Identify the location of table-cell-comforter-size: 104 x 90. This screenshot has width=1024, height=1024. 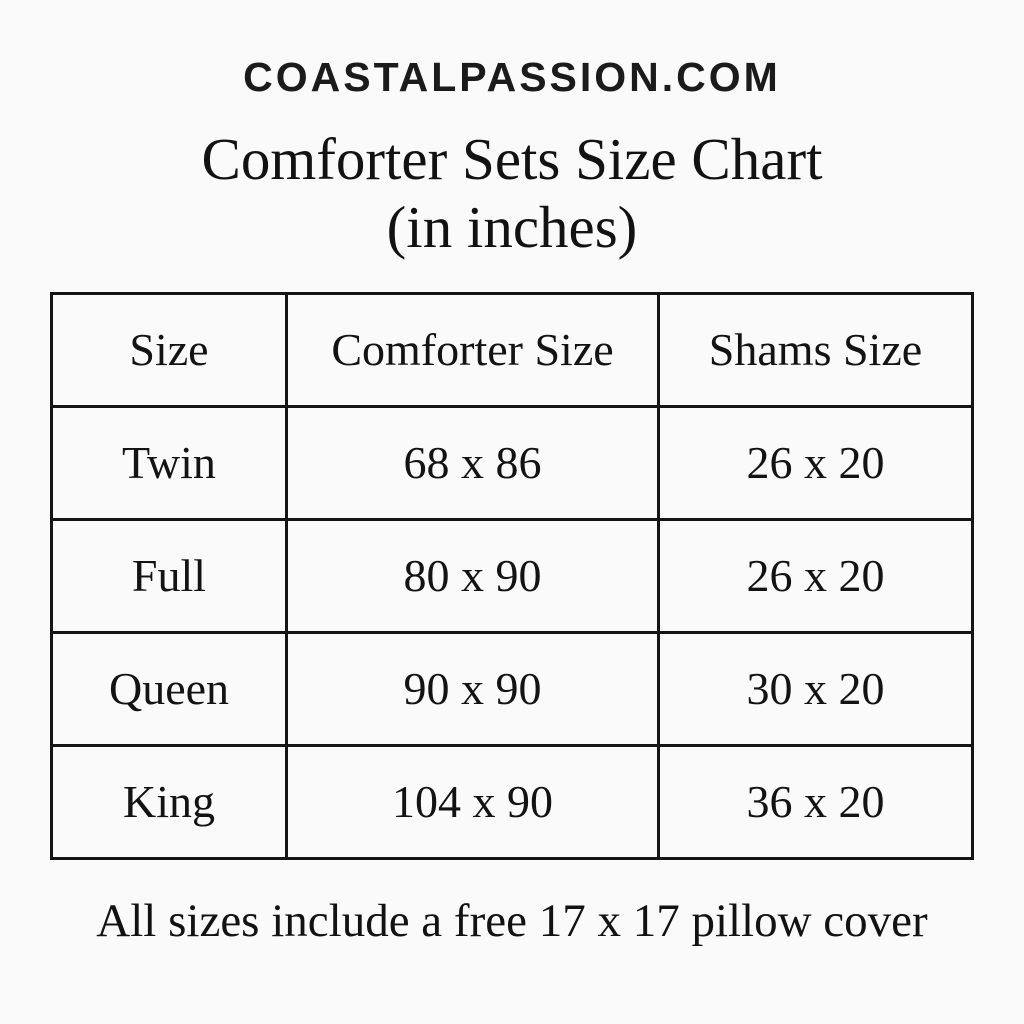
(472, 801).